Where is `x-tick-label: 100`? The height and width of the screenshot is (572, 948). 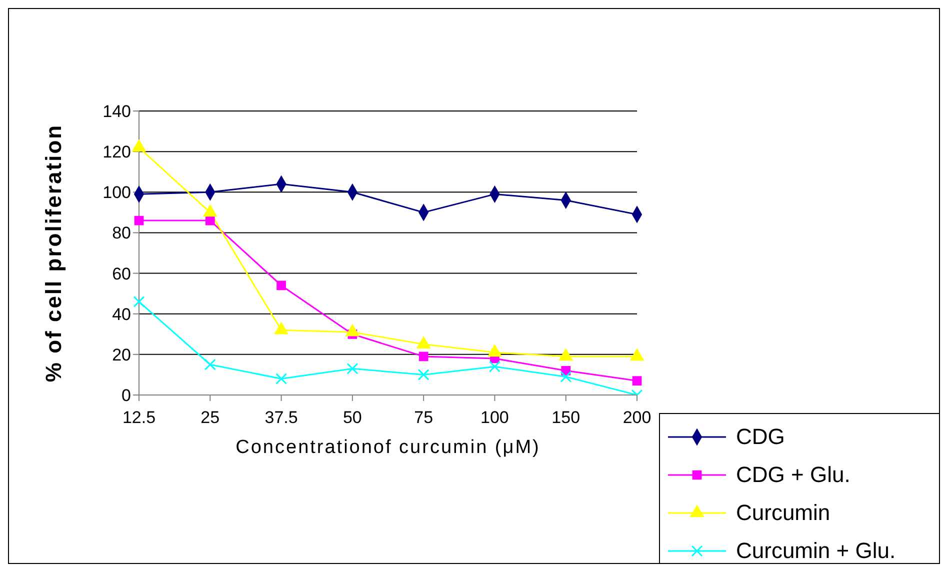 x-tick-label: 100 is located at coordinates (494, 418).